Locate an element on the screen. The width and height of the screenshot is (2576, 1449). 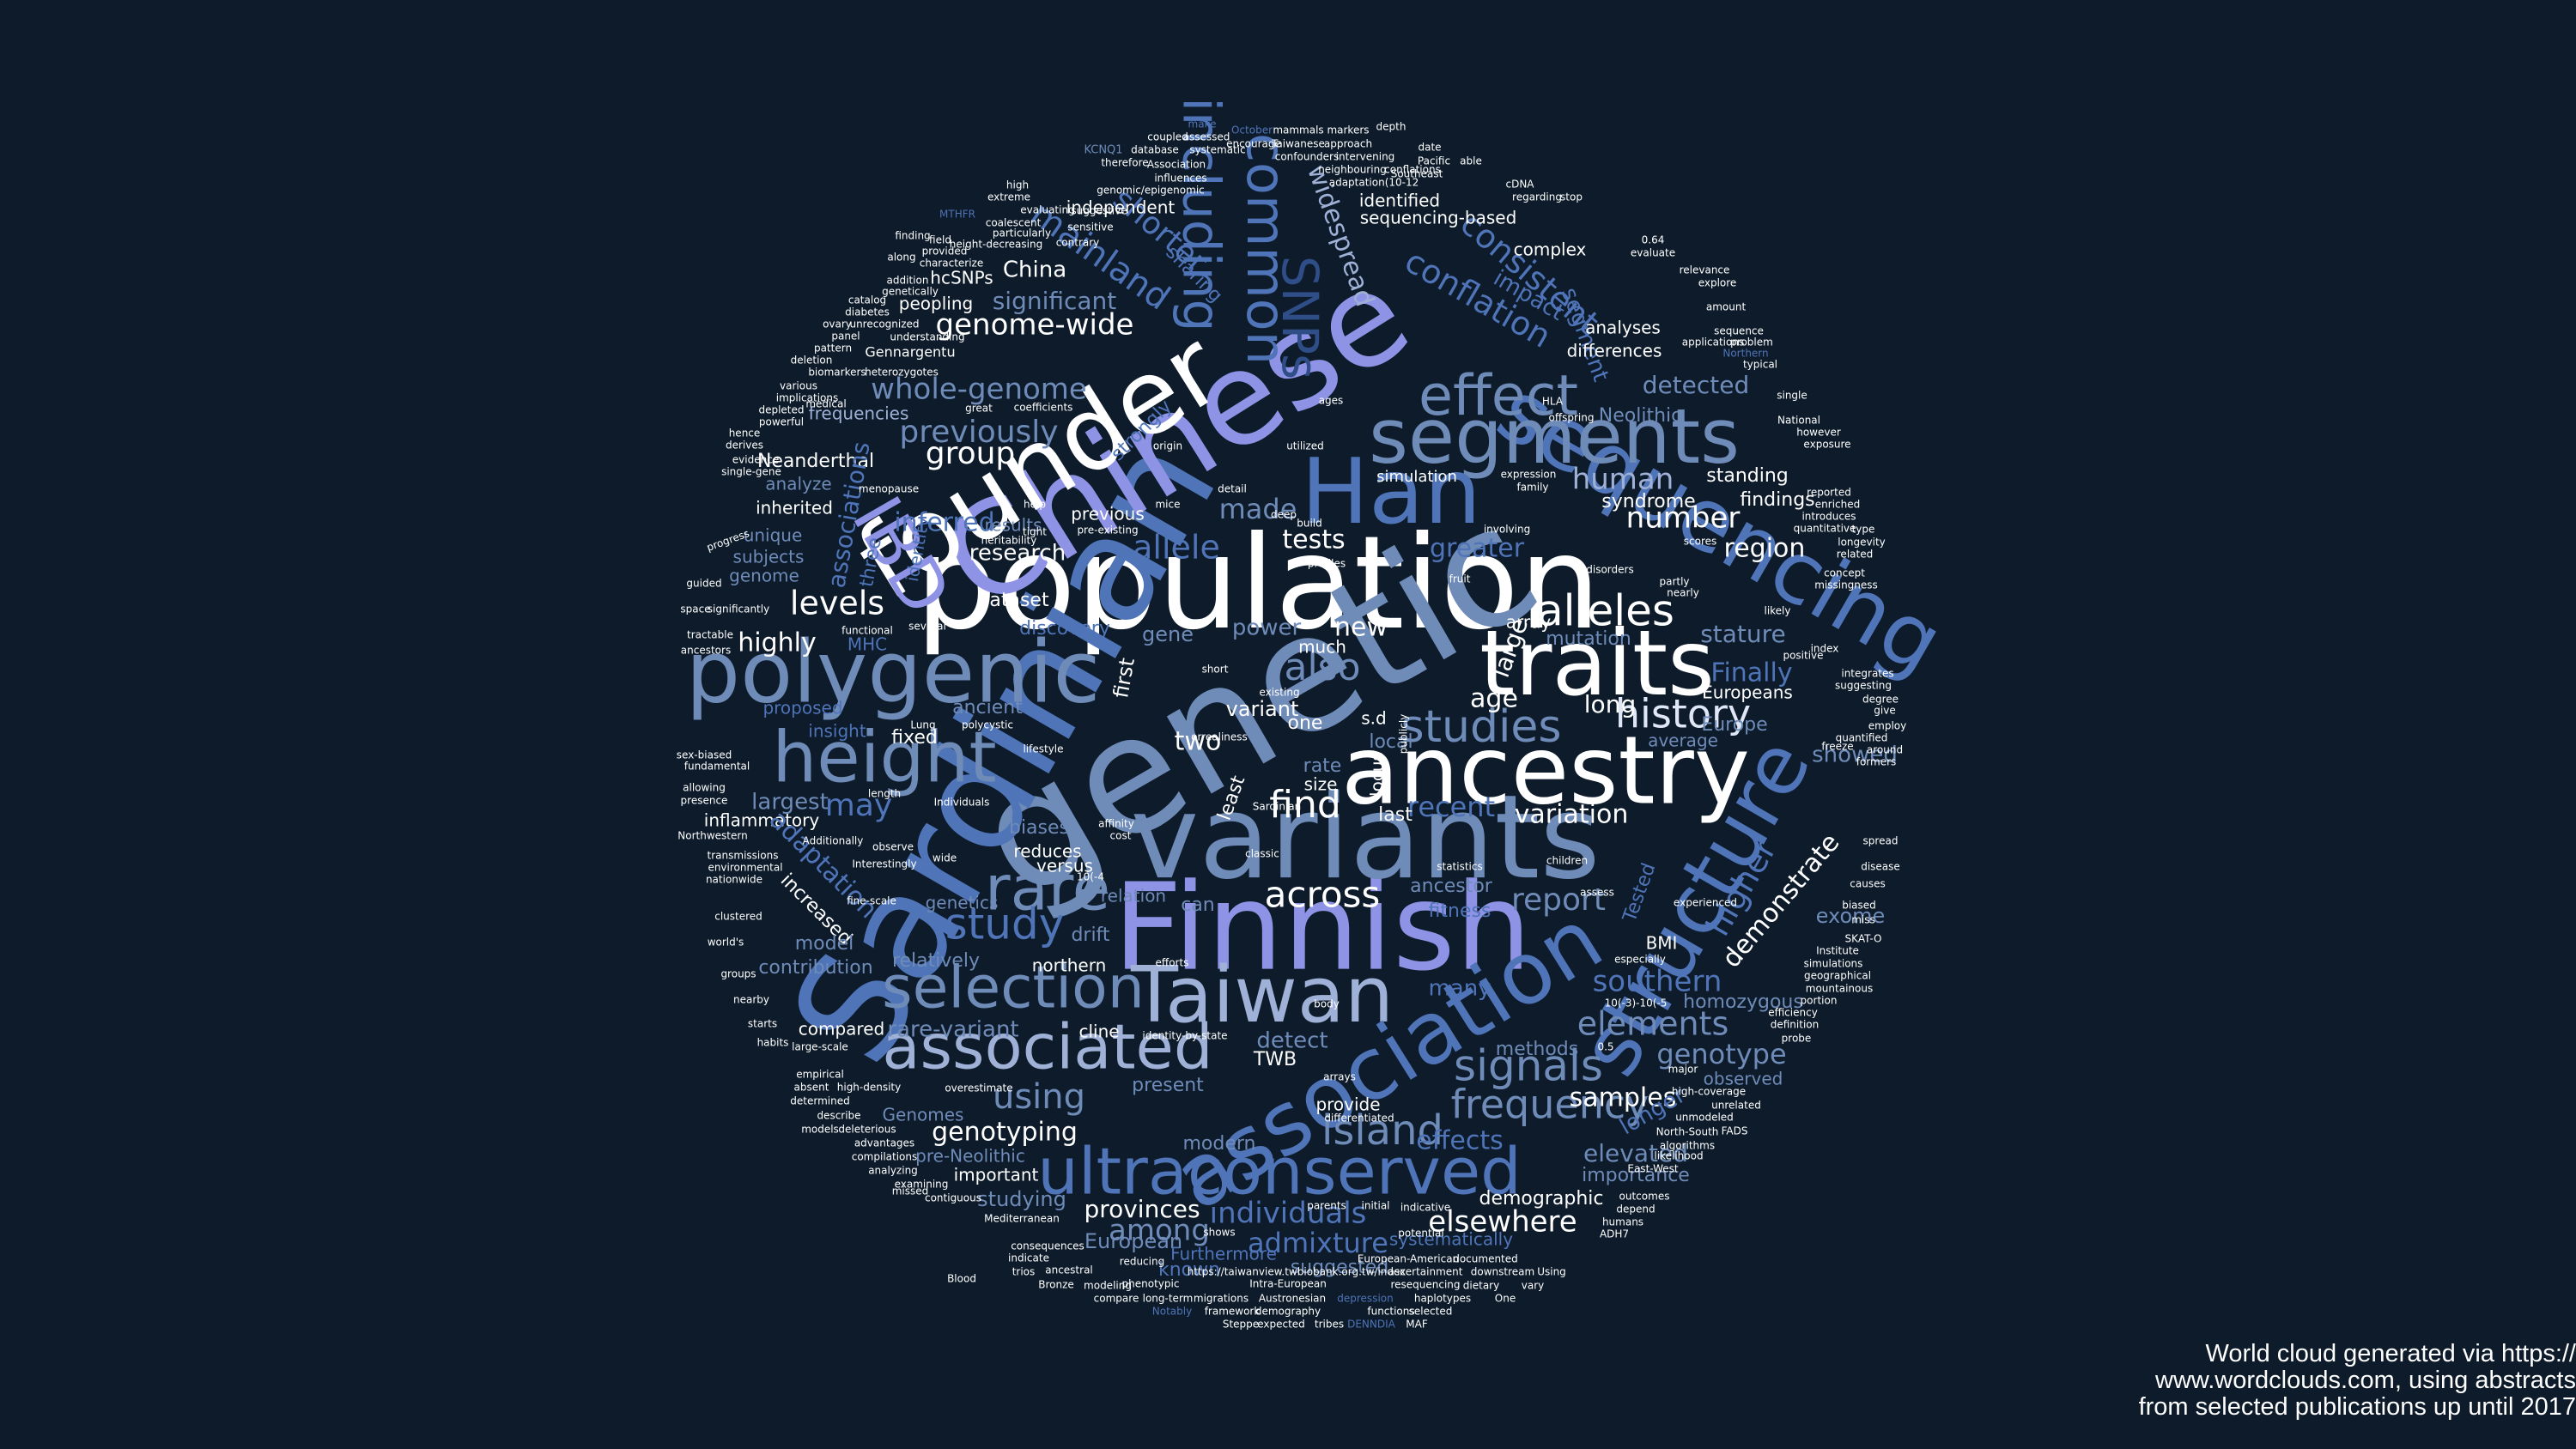
cloud-word: nationwide is located at coordinates (734, 880).